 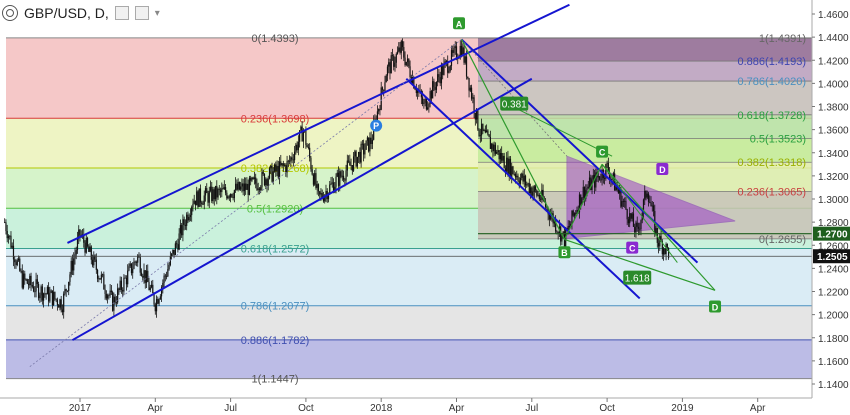 What do you see at coordinates (632, 249) in the screenshot?
I see `abcd-label-text: C` at bounding box center [632, 249].